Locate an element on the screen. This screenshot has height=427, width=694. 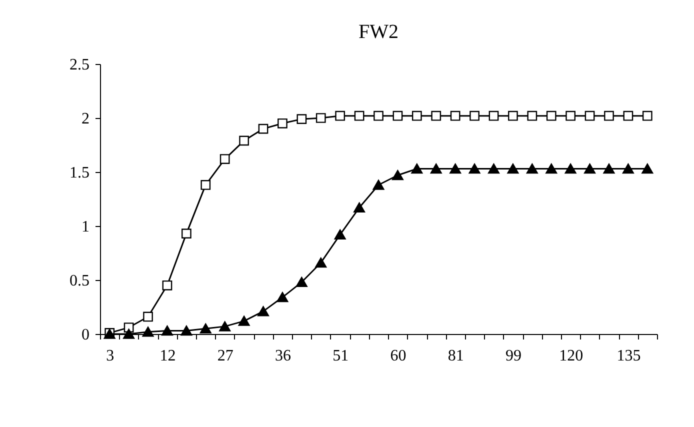
x-tick-label: 12 is located at coordinates (168, 356).